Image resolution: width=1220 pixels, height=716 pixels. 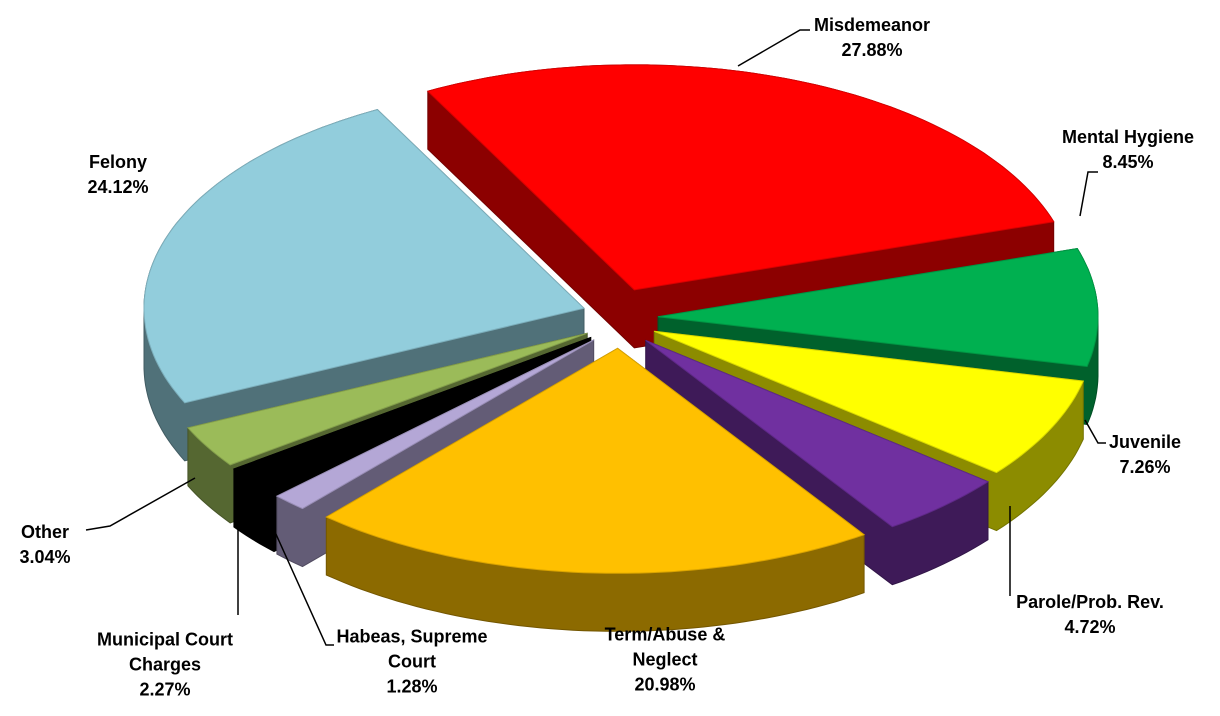 What do you see at coordinates (44, 532) in the screenshot?
I see `category-name: Other` at bounding box center [44, 532].